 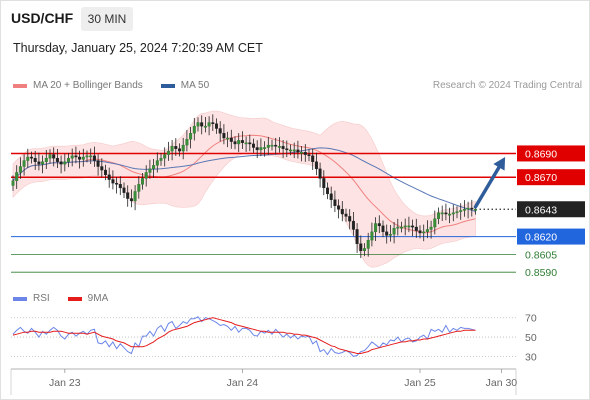 What do you see at coordinates (507, 85) in the screenshot?
I see `credit-text: Research © 2024 Trading Central` at bounding box center [507, 85].